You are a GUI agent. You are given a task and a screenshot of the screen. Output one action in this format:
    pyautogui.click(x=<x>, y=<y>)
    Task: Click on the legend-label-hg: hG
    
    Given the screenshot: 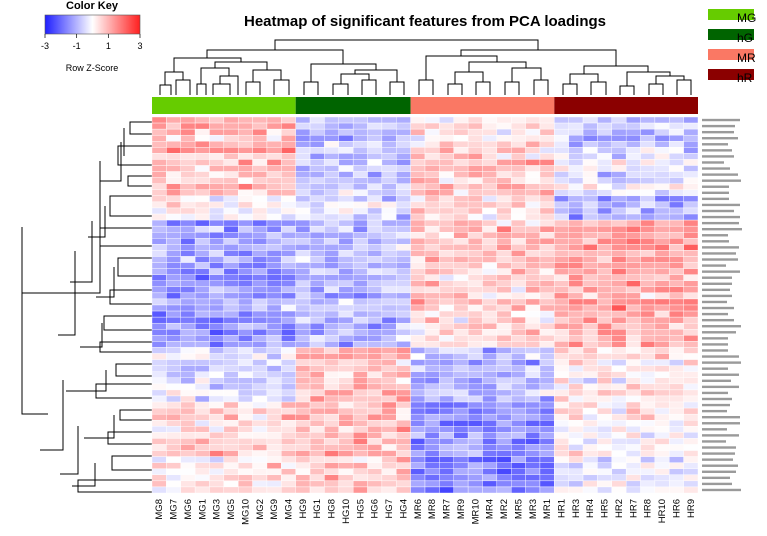 What is the action you would take?
    pyautogui.click(x=745, y=38)
    